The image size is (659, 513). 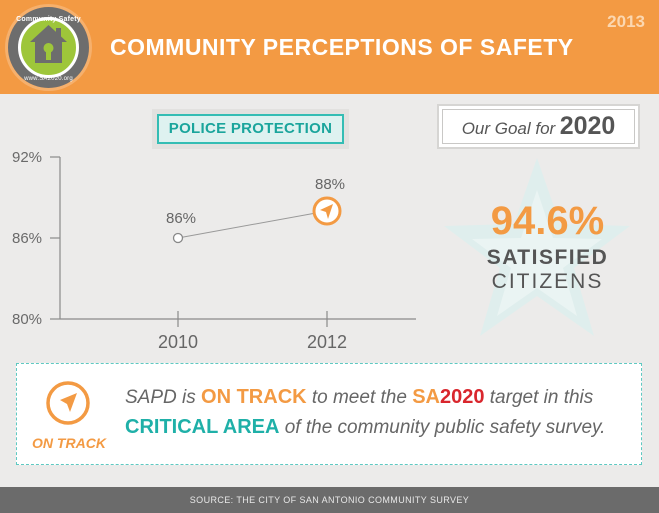 What do you see at coordinates (163, 397) in the screenshot?
I see `status-text-1: SAPD is` at bounding box center [163, 397].